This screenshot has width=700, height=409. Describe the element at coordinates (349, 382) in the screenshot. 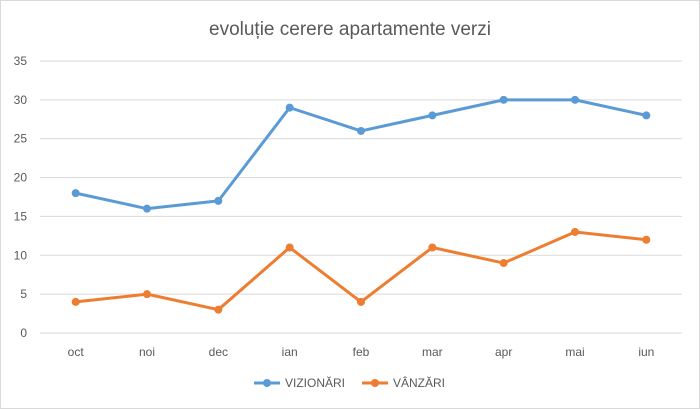

I see `legend: VIZIONĂRI VÂNZĂRI` at that location.